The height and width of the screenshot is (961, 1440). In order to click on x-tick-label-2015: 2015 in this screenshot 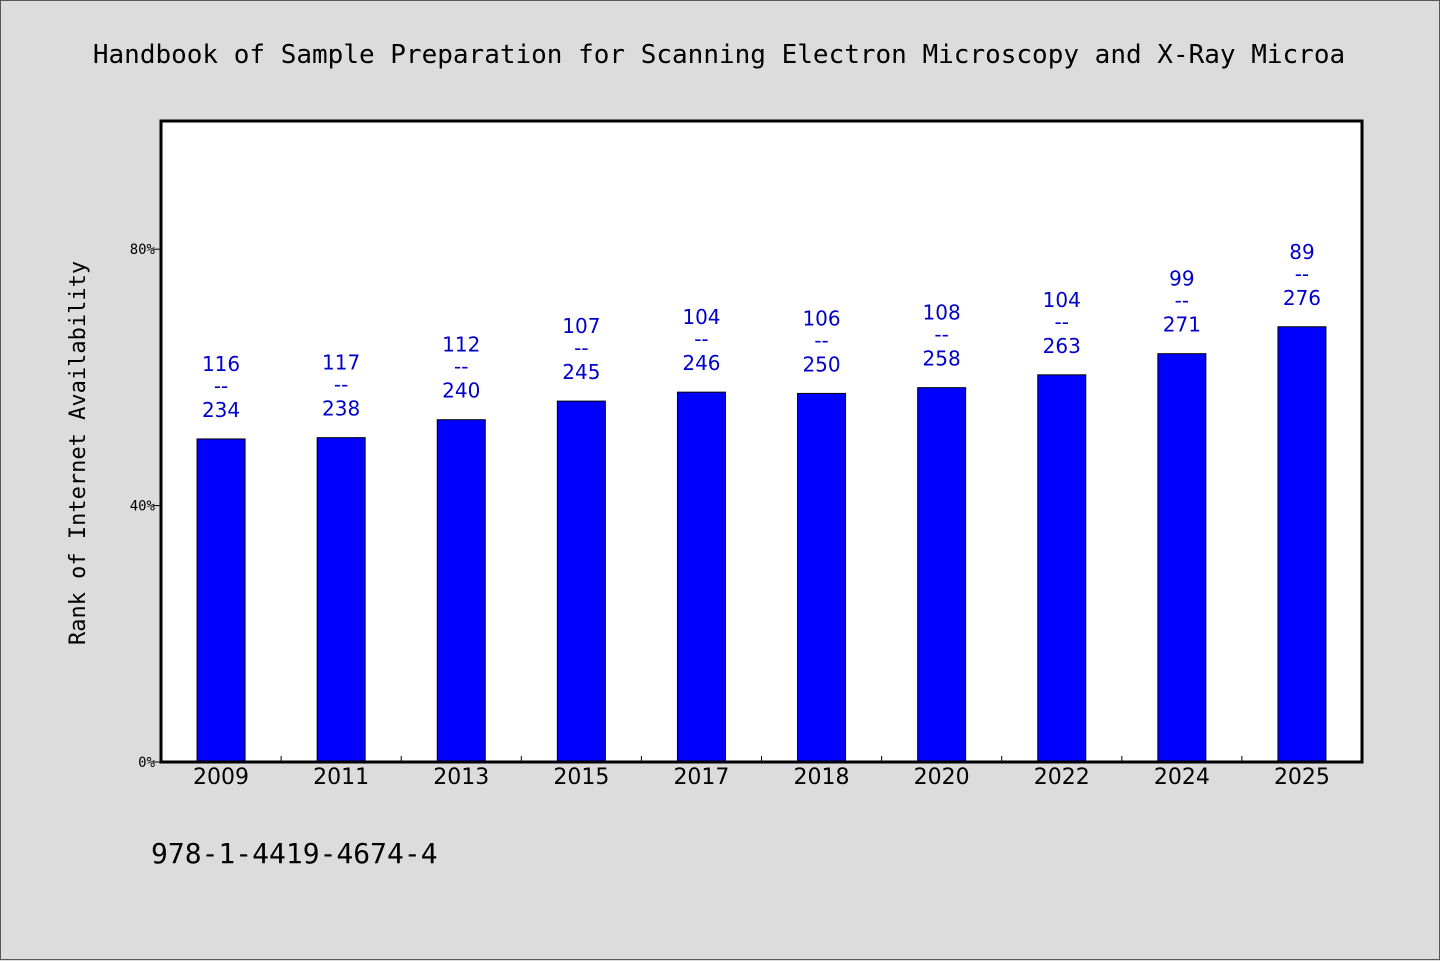, I will do `click(581, 777)`.